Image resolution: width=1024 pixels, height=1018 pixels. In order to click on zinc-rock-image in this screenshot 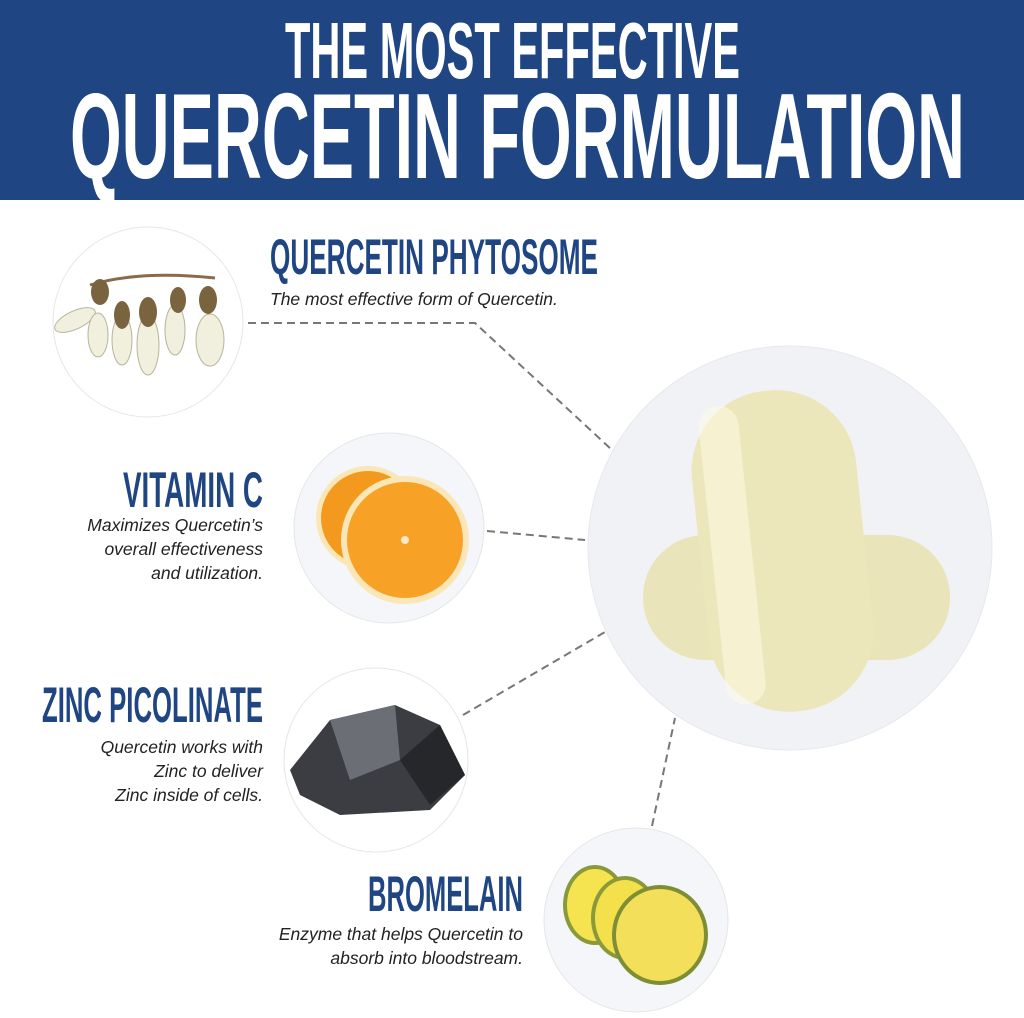, I will do `click(376, 760)`.